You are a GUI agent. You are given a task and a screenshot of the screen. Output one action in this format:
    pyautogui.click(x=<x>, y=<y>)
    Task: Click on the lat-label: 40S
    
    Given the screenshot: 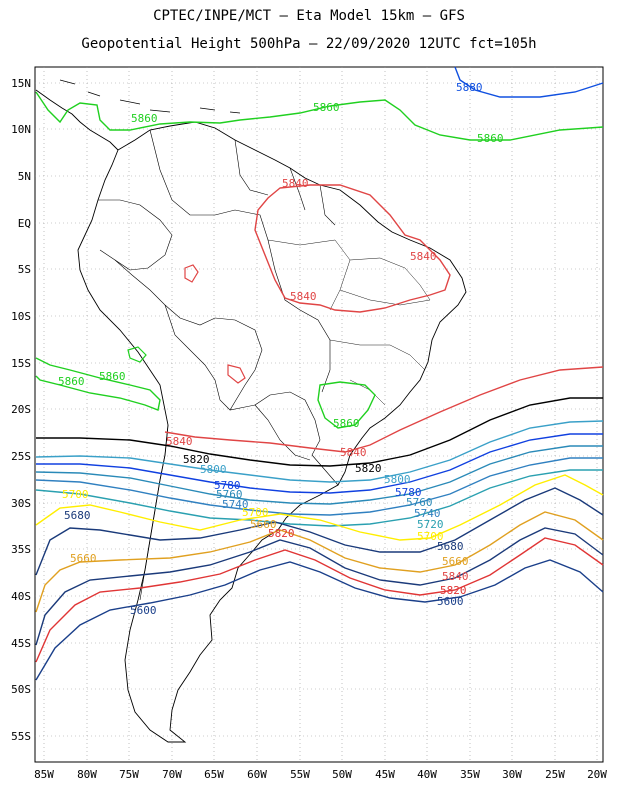 What is the action you would take?
    pyautogui.click(x=21, y=596)
    